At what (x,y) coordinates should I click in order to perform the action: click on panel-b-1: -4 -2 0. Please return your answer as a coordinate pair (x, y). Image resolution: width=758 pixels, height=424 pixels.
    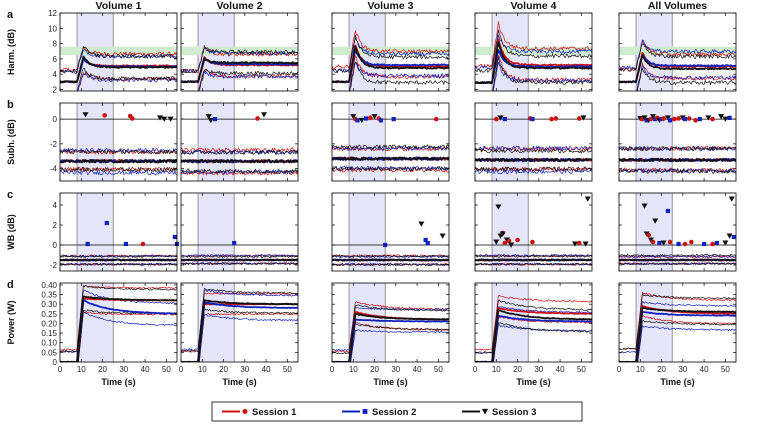
    Looking at the image, I should click on (114, 142).